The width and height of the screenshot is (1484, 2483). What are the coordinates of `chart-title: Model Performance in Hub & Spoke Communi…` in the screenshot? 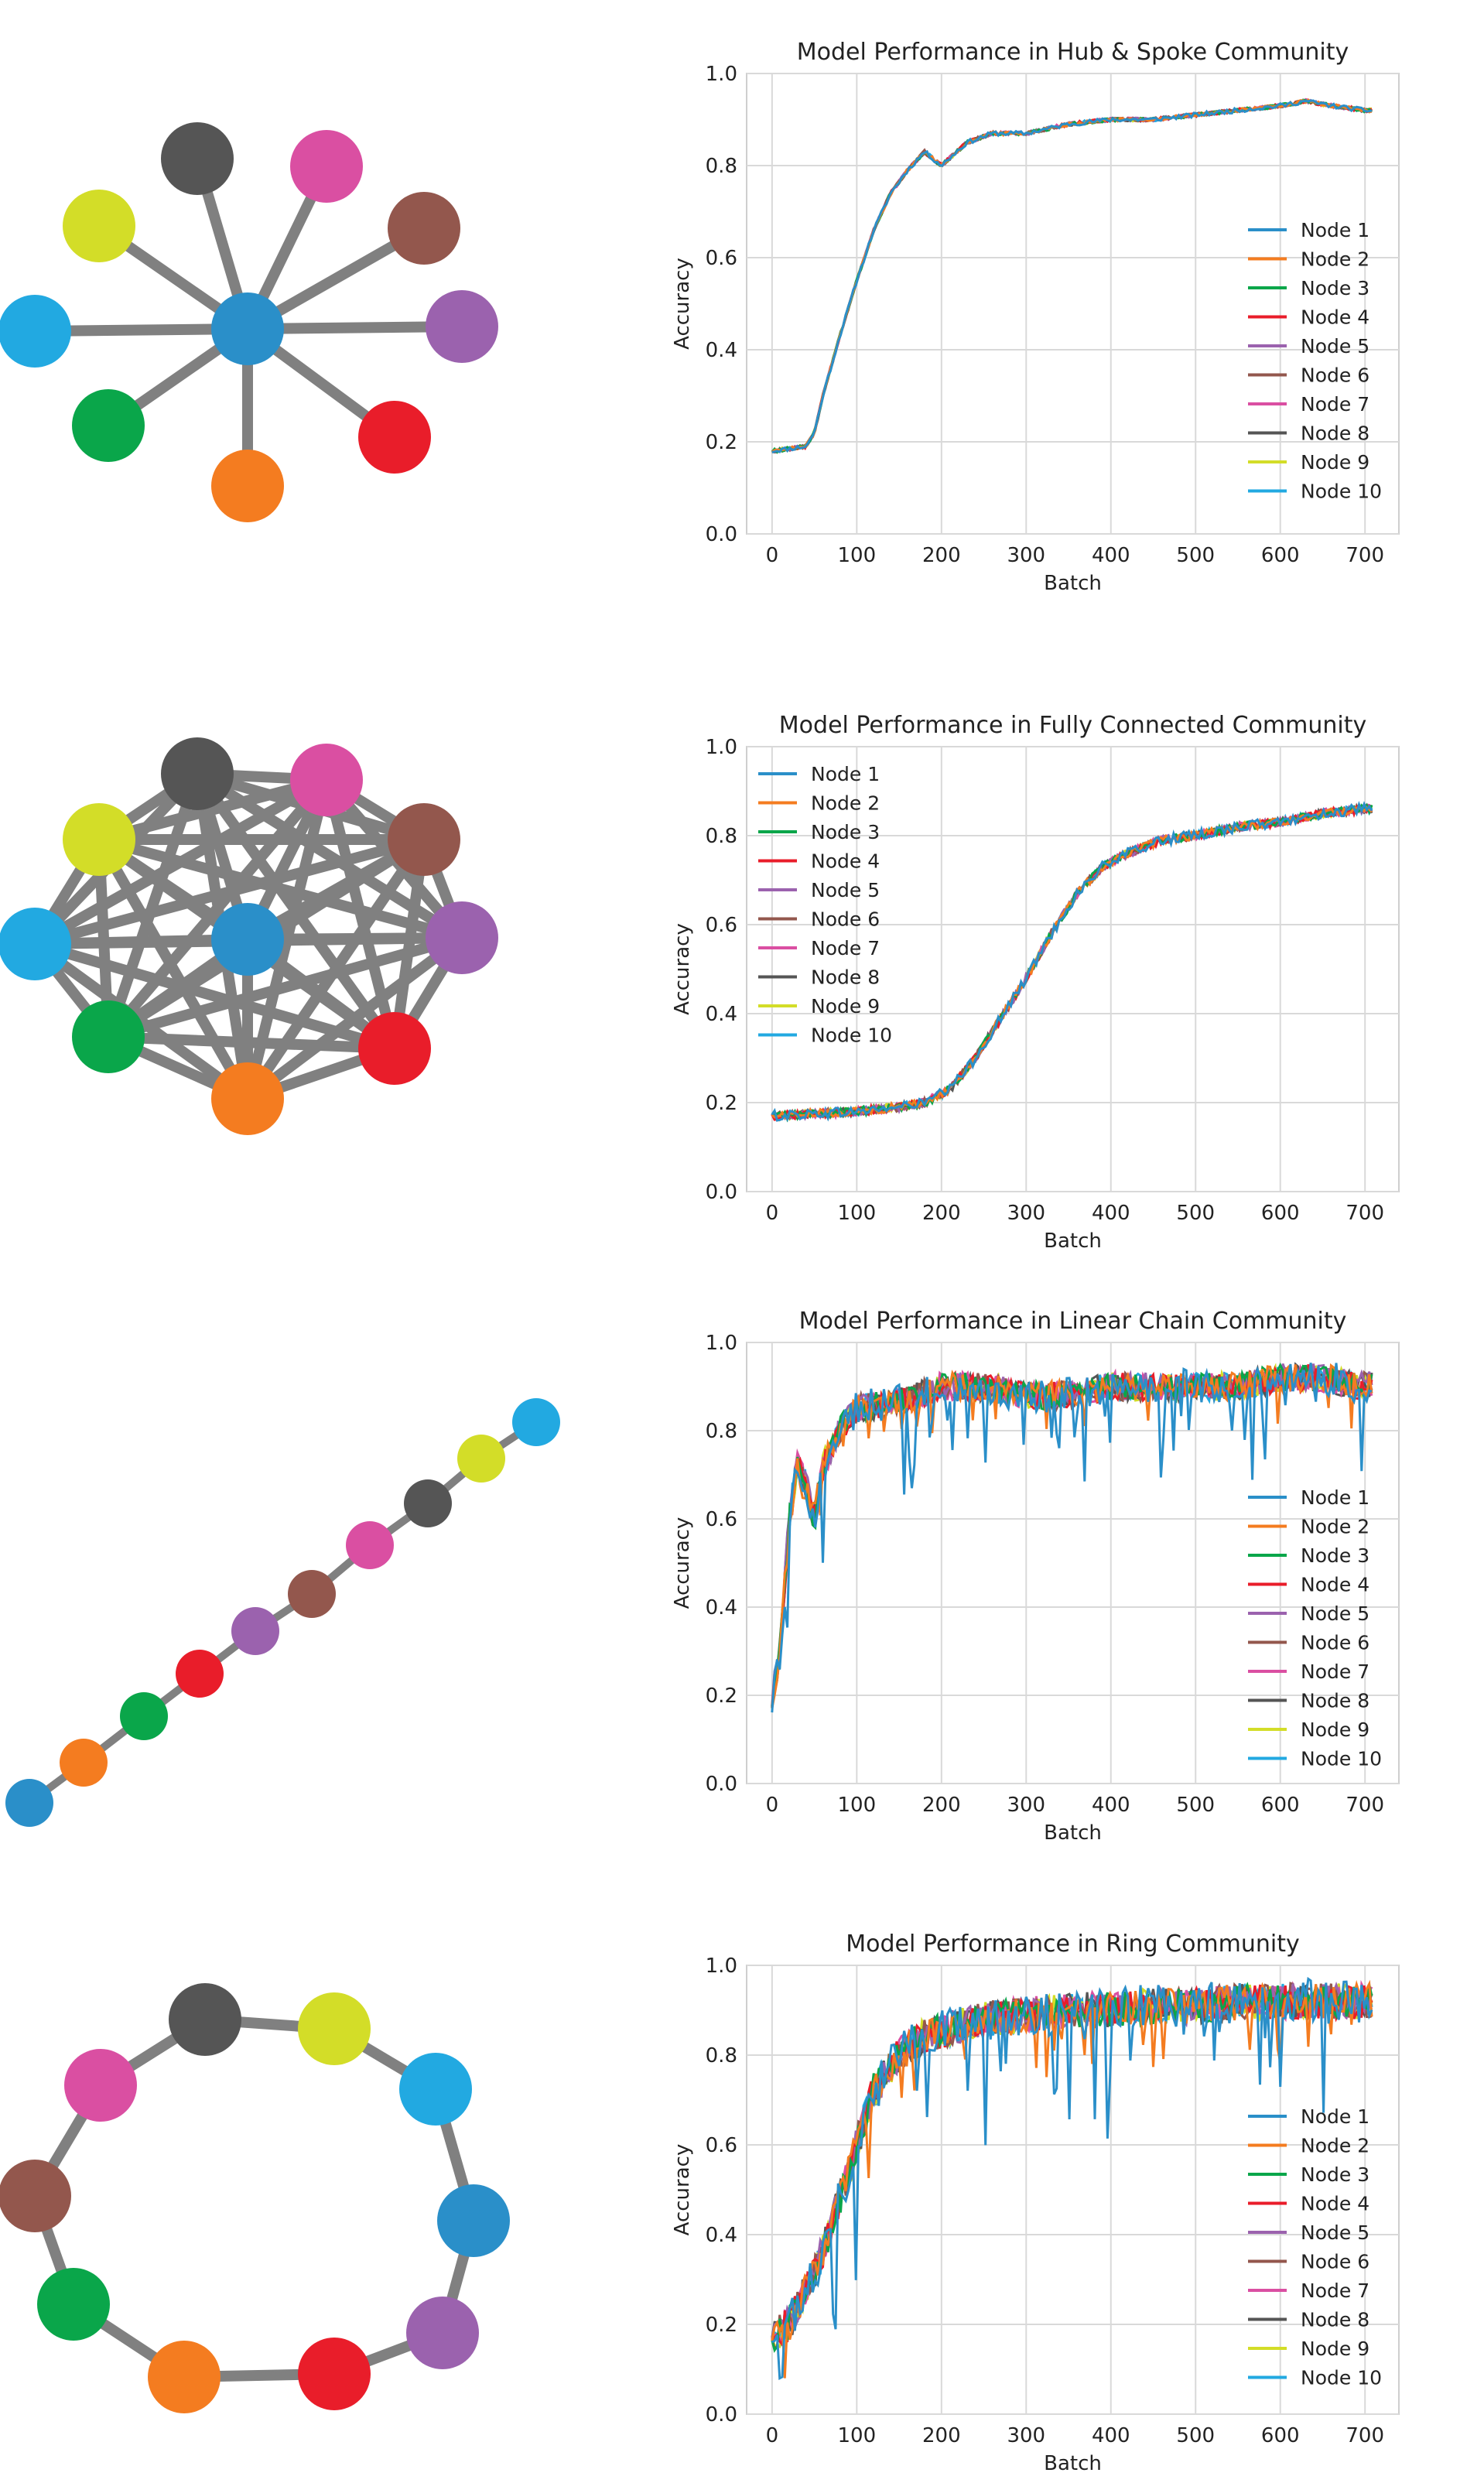 It's located at (1073, 53).